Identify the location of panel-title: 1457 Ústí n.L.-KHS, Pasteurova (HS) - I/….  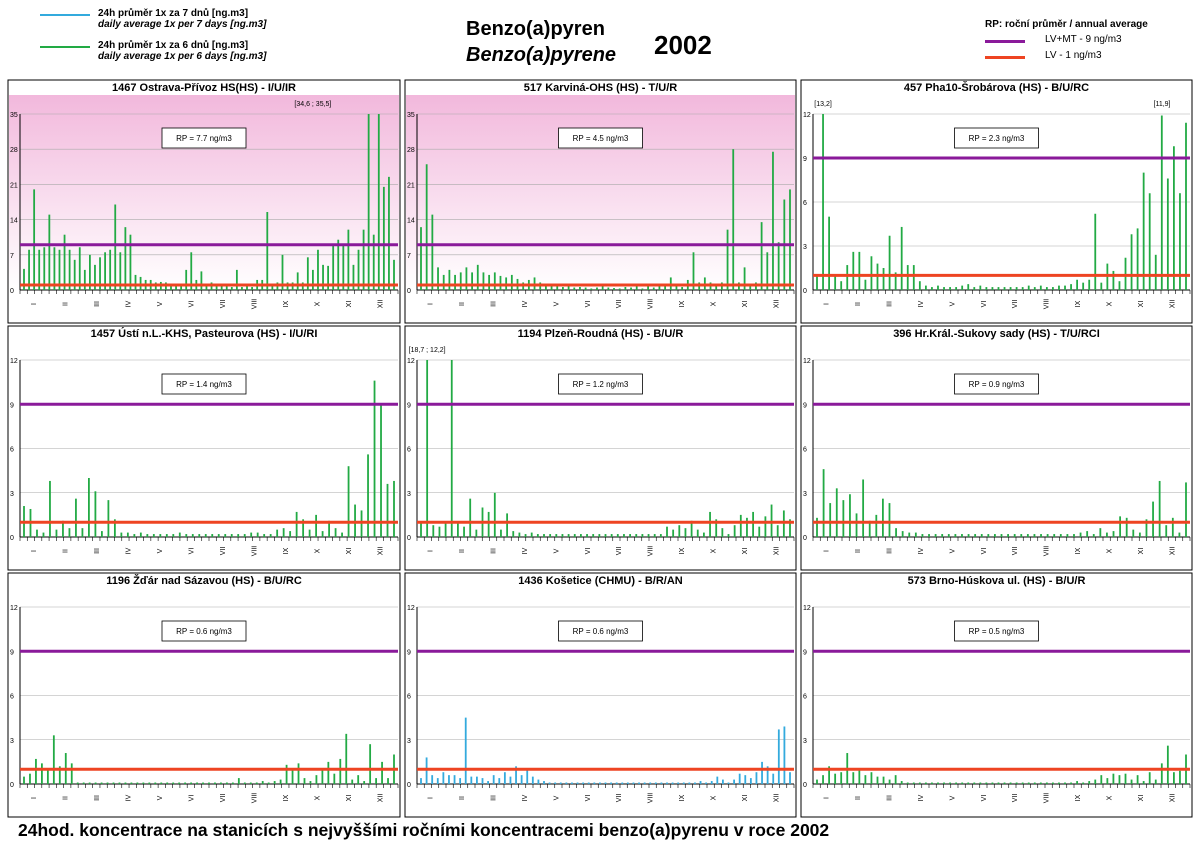
(204, 333).